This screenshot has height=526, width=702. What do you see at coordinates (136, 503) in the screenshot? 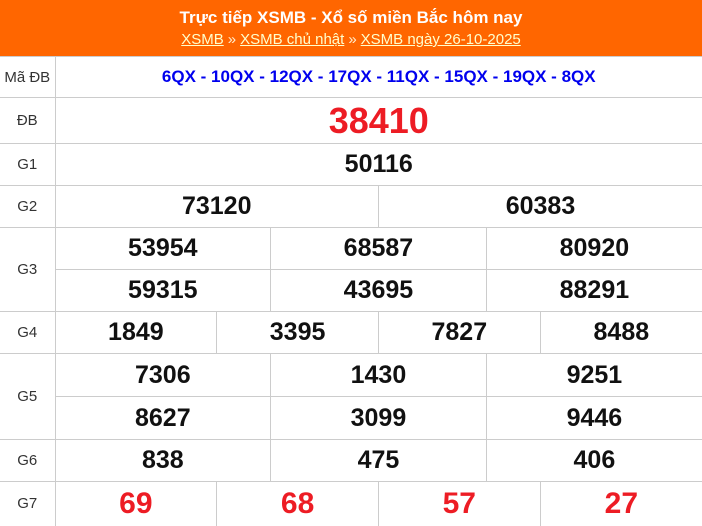
I see `prize-cell-g7: 69` at bounding box center [136, 503].